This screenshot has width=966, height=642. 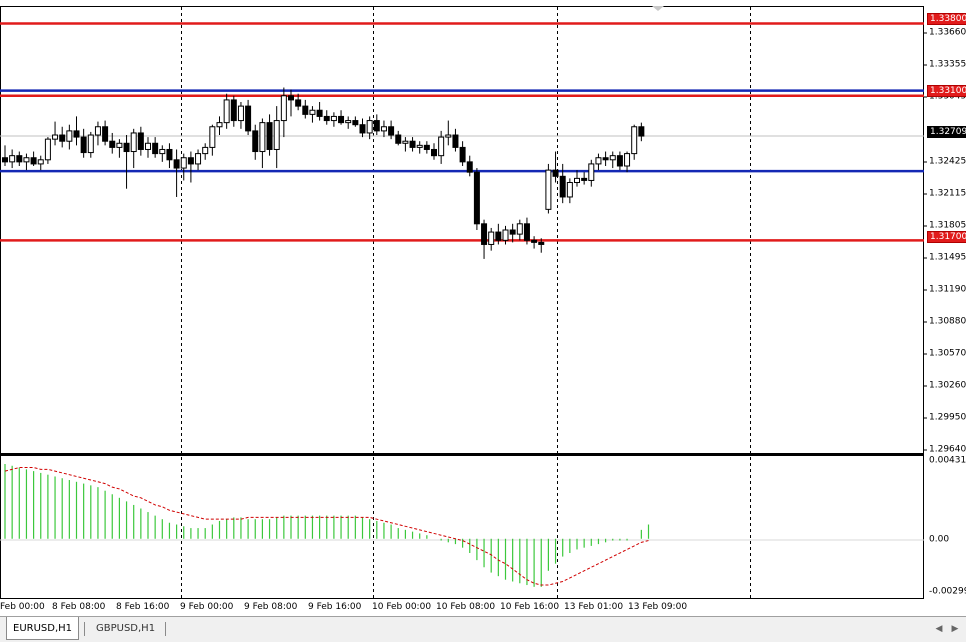 I want to click on oscillator-axis-label: 0.004312, so click(x=947, y=460).